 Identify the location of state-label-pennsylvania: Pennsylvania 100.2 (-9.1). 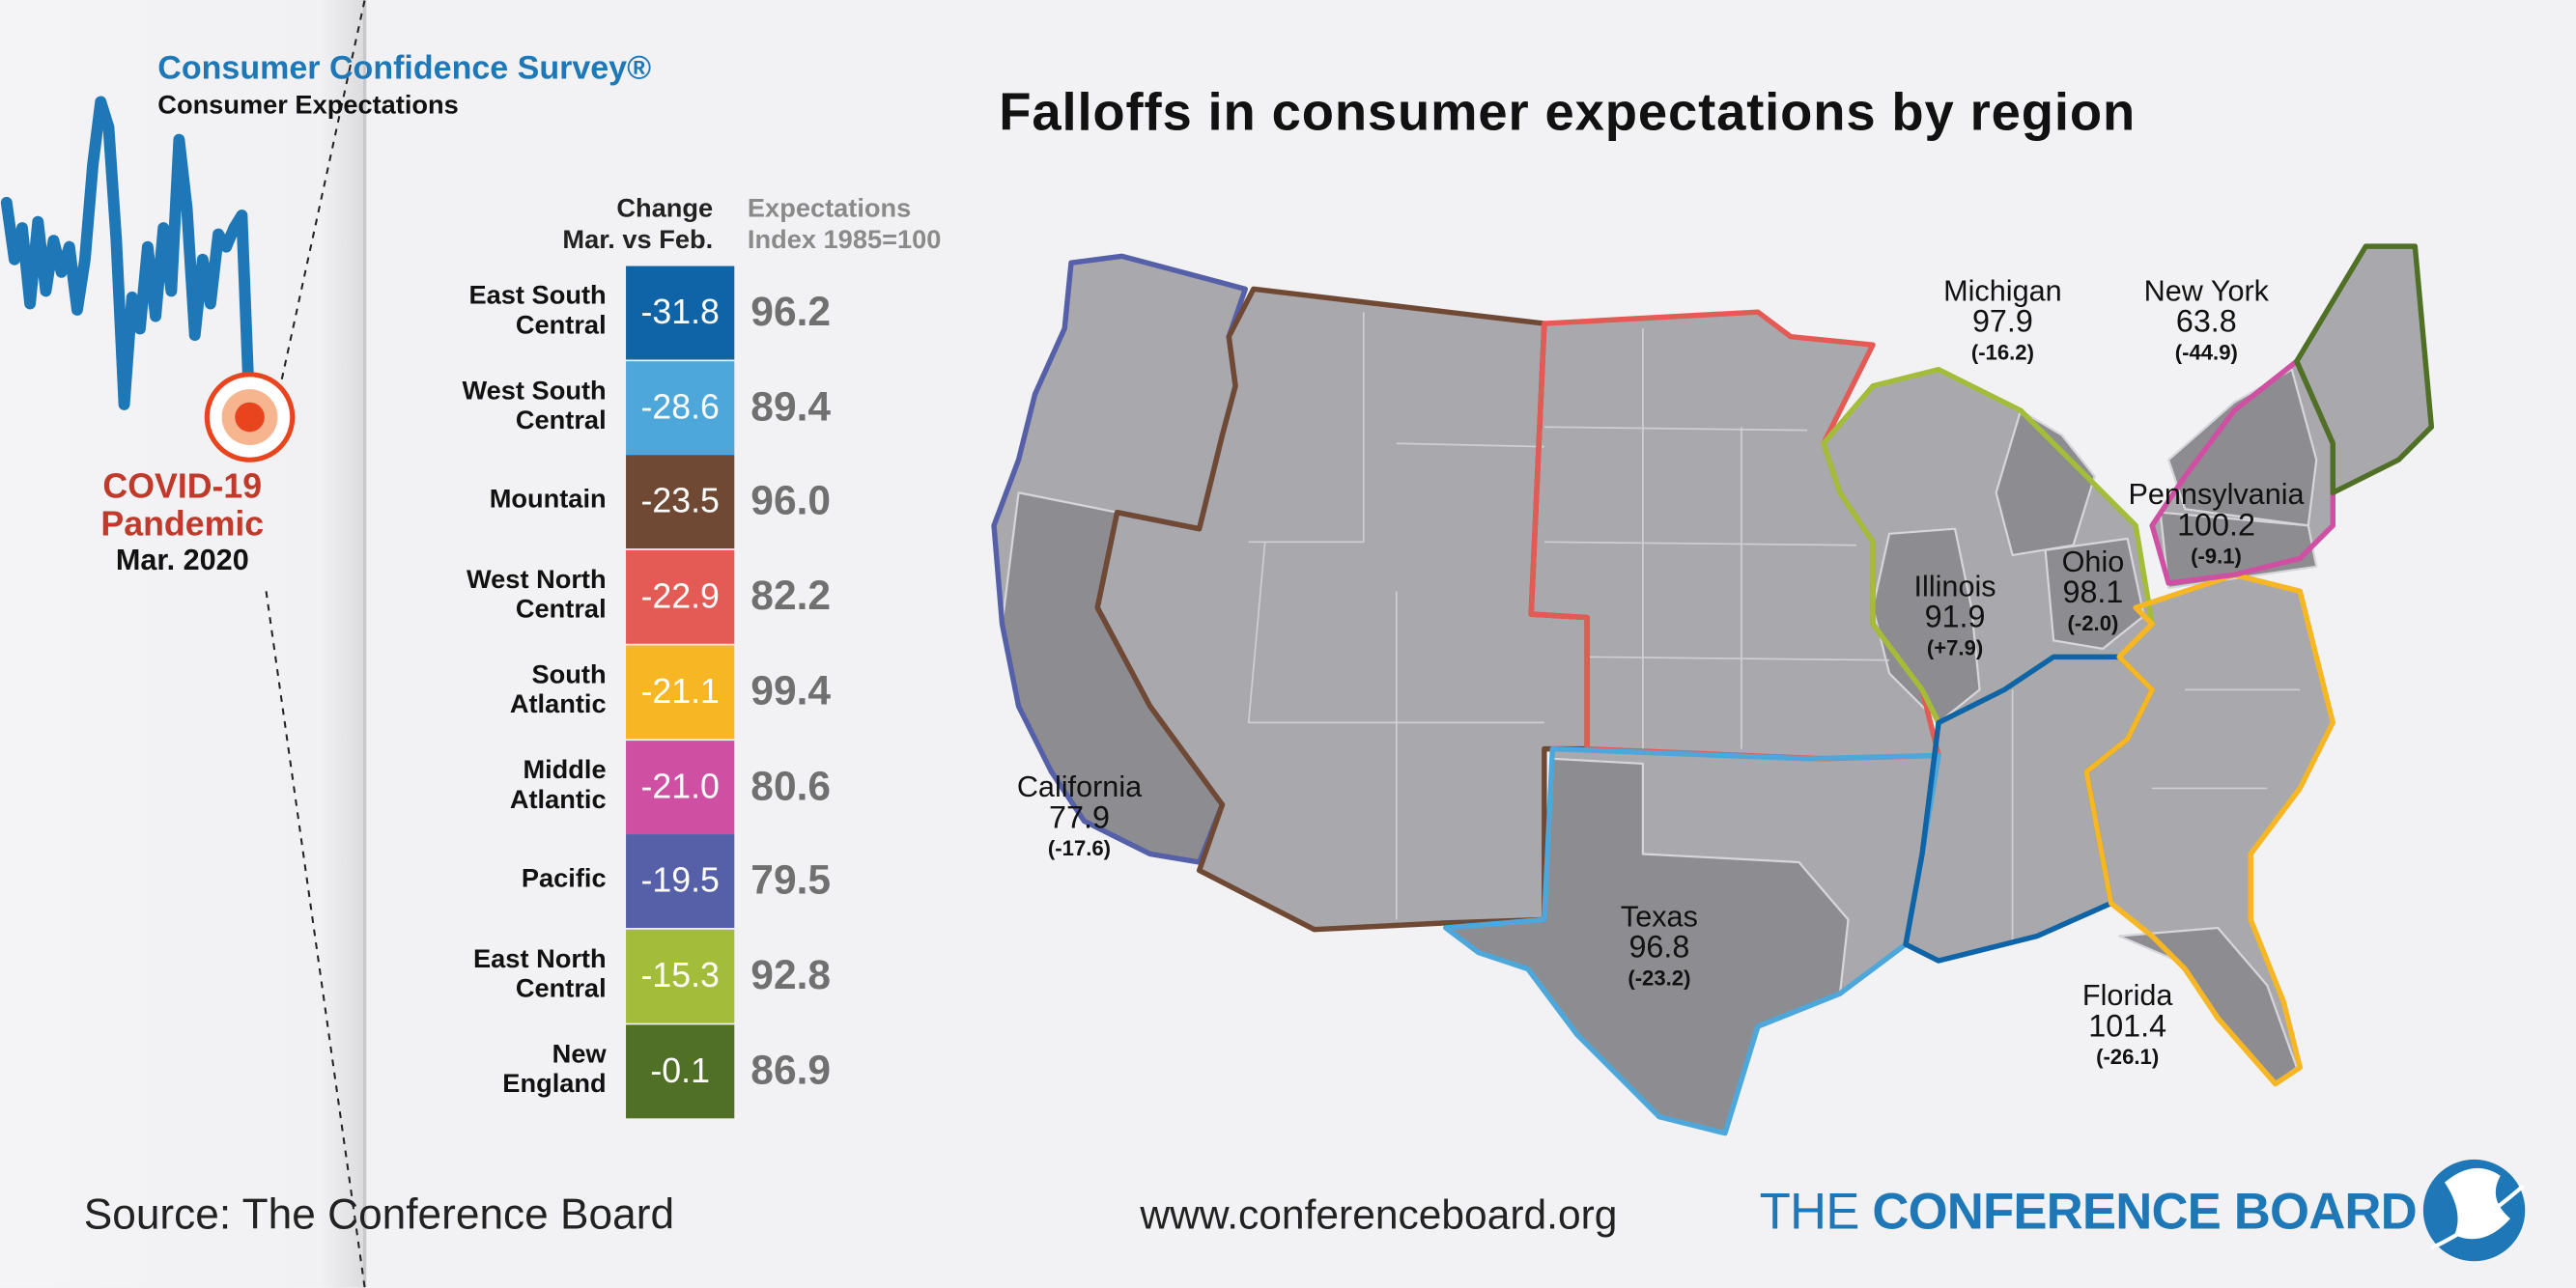
(2216, 523).